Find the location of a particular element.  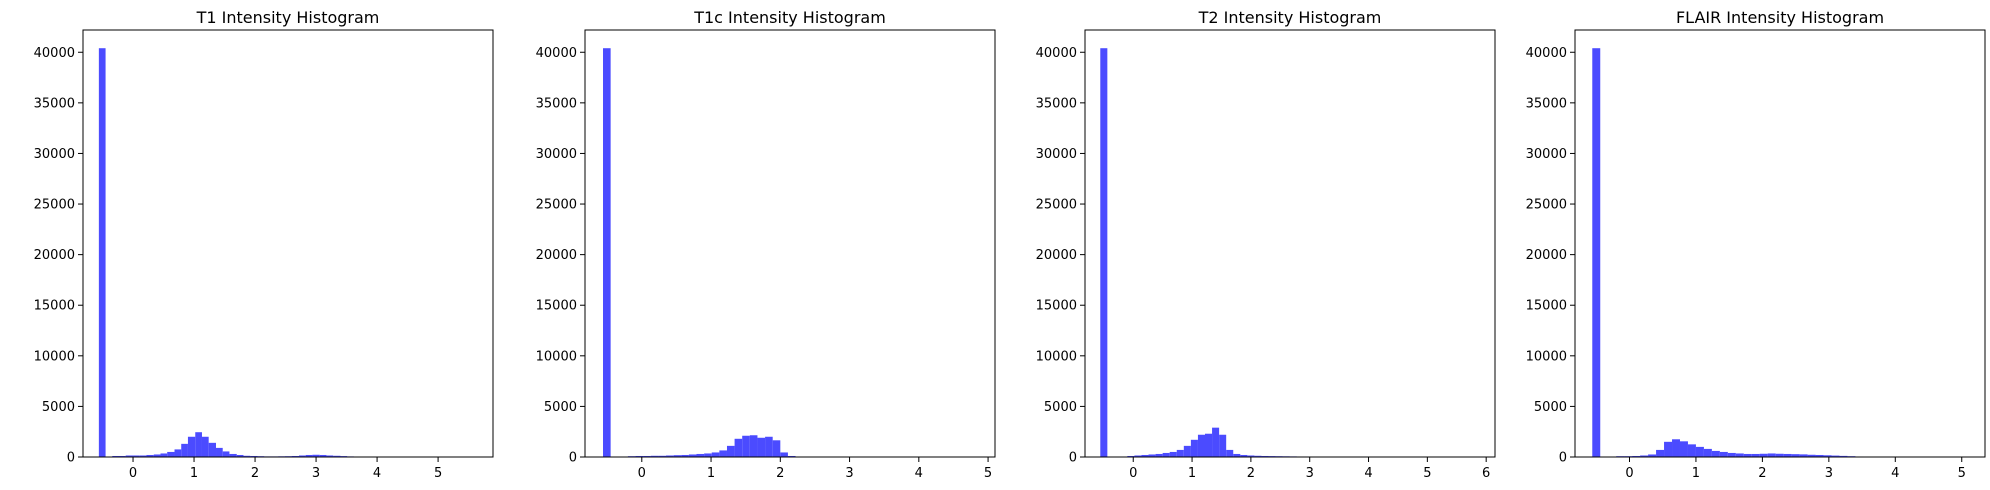

panel-title: T1c Intensity Histogram is located at coordinates (789, 17).